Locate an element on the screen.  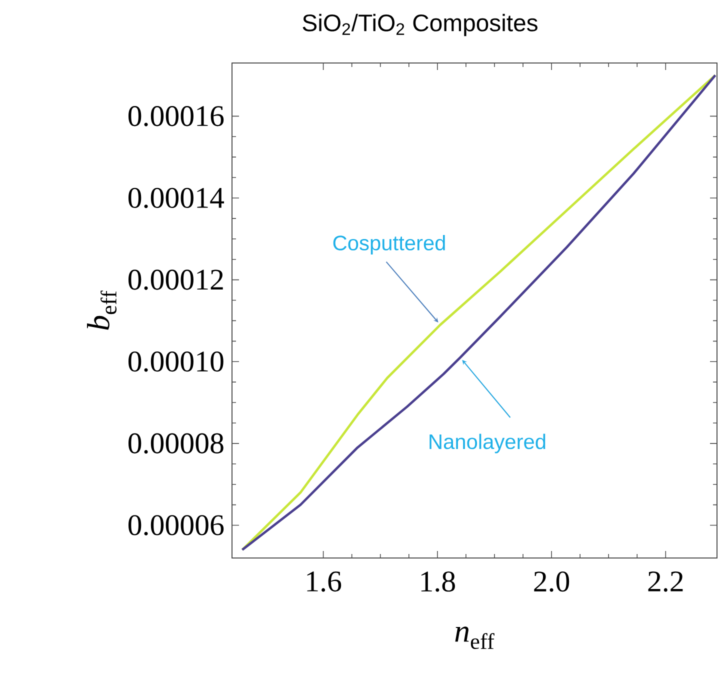
x-tick-label: 1.6 is located at coordinates (324, 582).